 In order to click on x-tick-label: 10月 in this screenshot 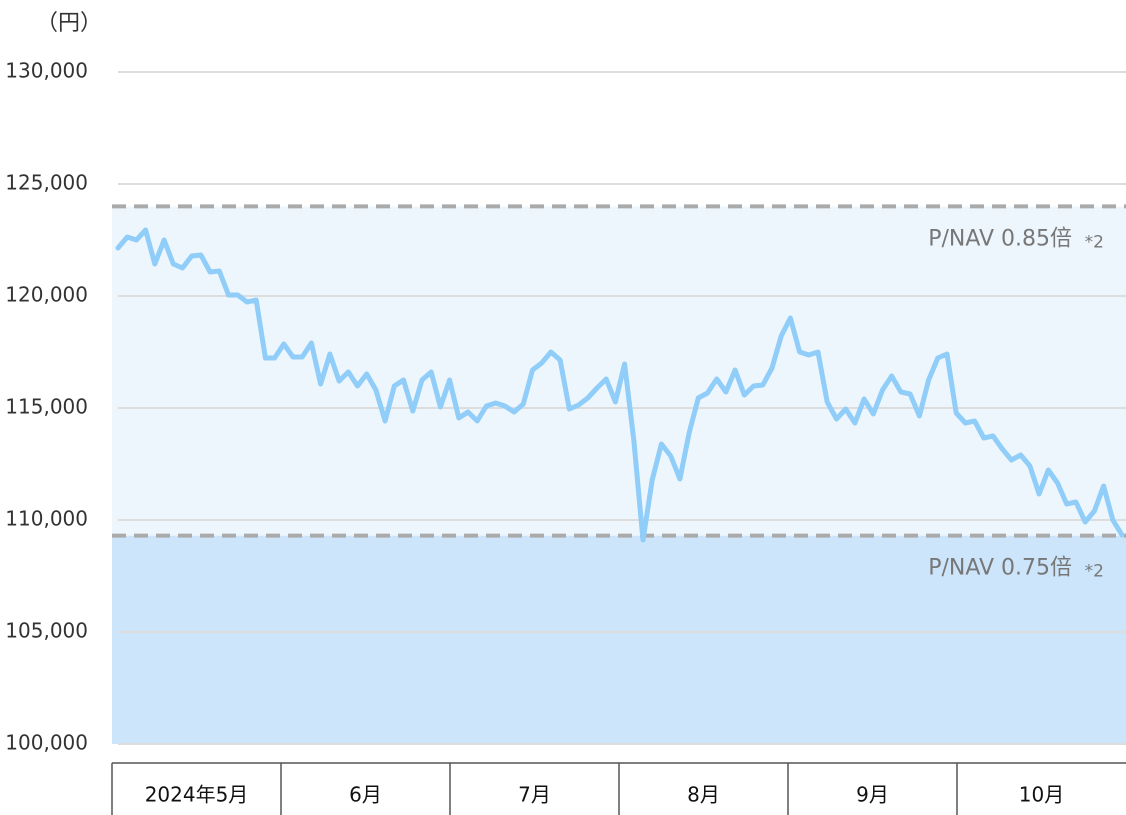, I will do `click(1041, 795)`.